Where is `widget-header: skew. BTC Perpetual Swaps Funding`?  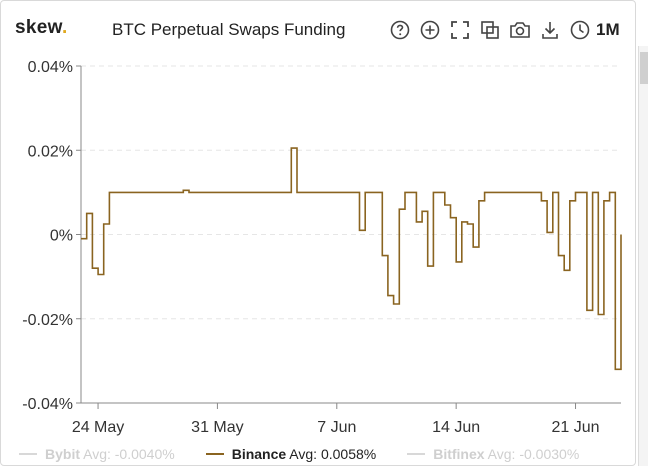 widget-header: skew. BTC Perpetual Swaps Funding is located at coordinates (319, 29).